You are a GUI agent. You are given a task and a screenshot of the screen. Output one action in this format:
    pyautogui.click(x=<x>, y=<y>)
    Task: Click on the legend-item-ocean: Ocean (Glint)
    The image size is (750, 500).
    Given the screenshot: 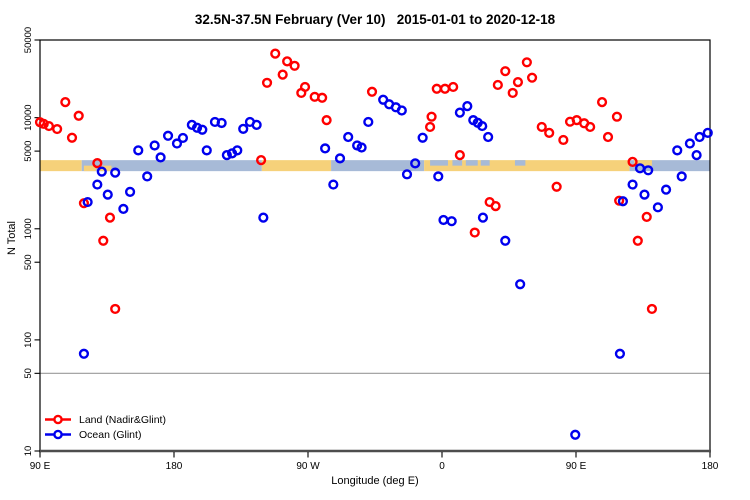 What is the action you would take?
    pyautogui.click(x=105, y=434)
    